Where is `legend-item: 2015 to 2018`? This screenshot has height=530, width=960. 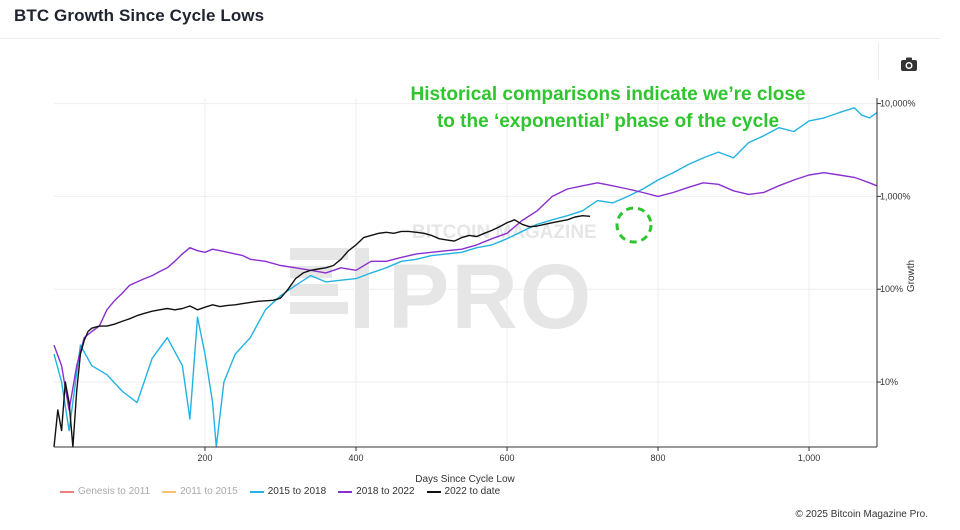
legend-item: 2015 to 2018 is located at coordinates (288, 491).